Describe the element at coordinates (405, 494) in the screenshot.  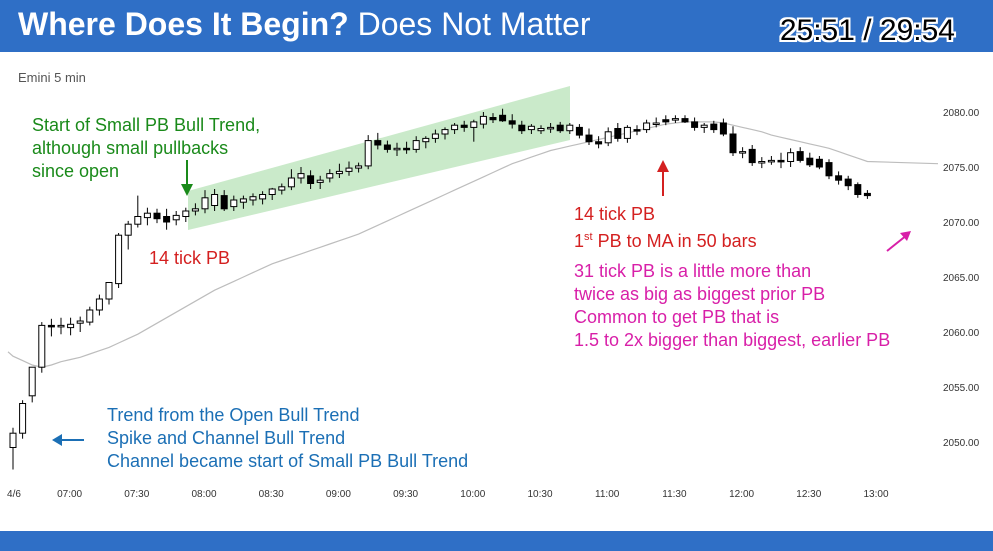
I see `x-tick-label: 09:30` at that location.